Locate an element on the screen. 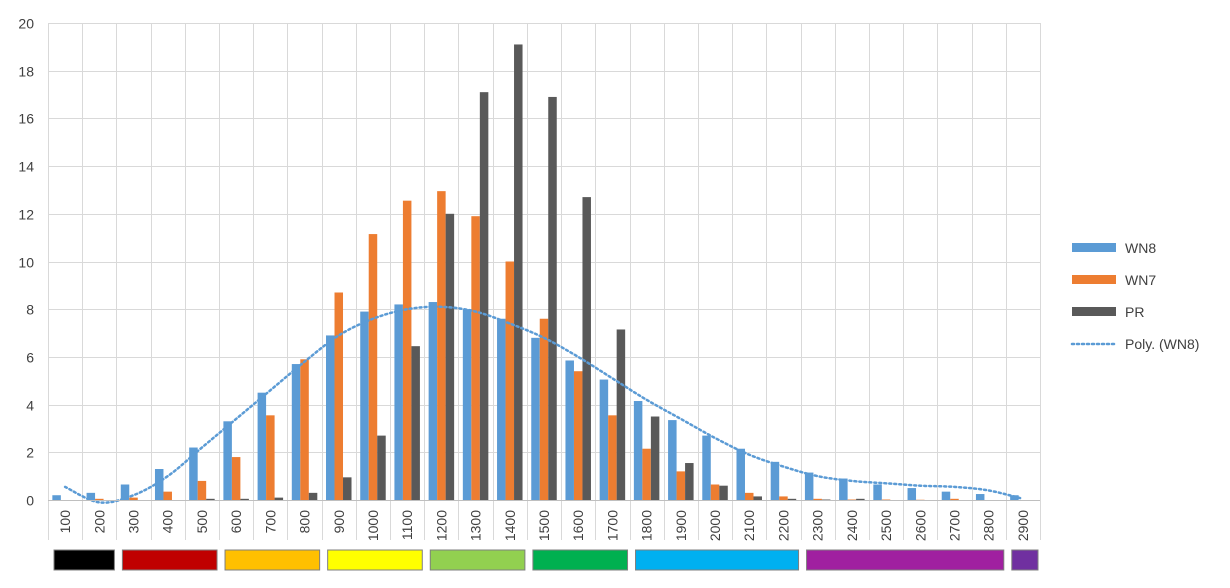 The width and height of the screenshot is (1230, 588). x-tick-label: 2400 is located at coordinates (852, 525).